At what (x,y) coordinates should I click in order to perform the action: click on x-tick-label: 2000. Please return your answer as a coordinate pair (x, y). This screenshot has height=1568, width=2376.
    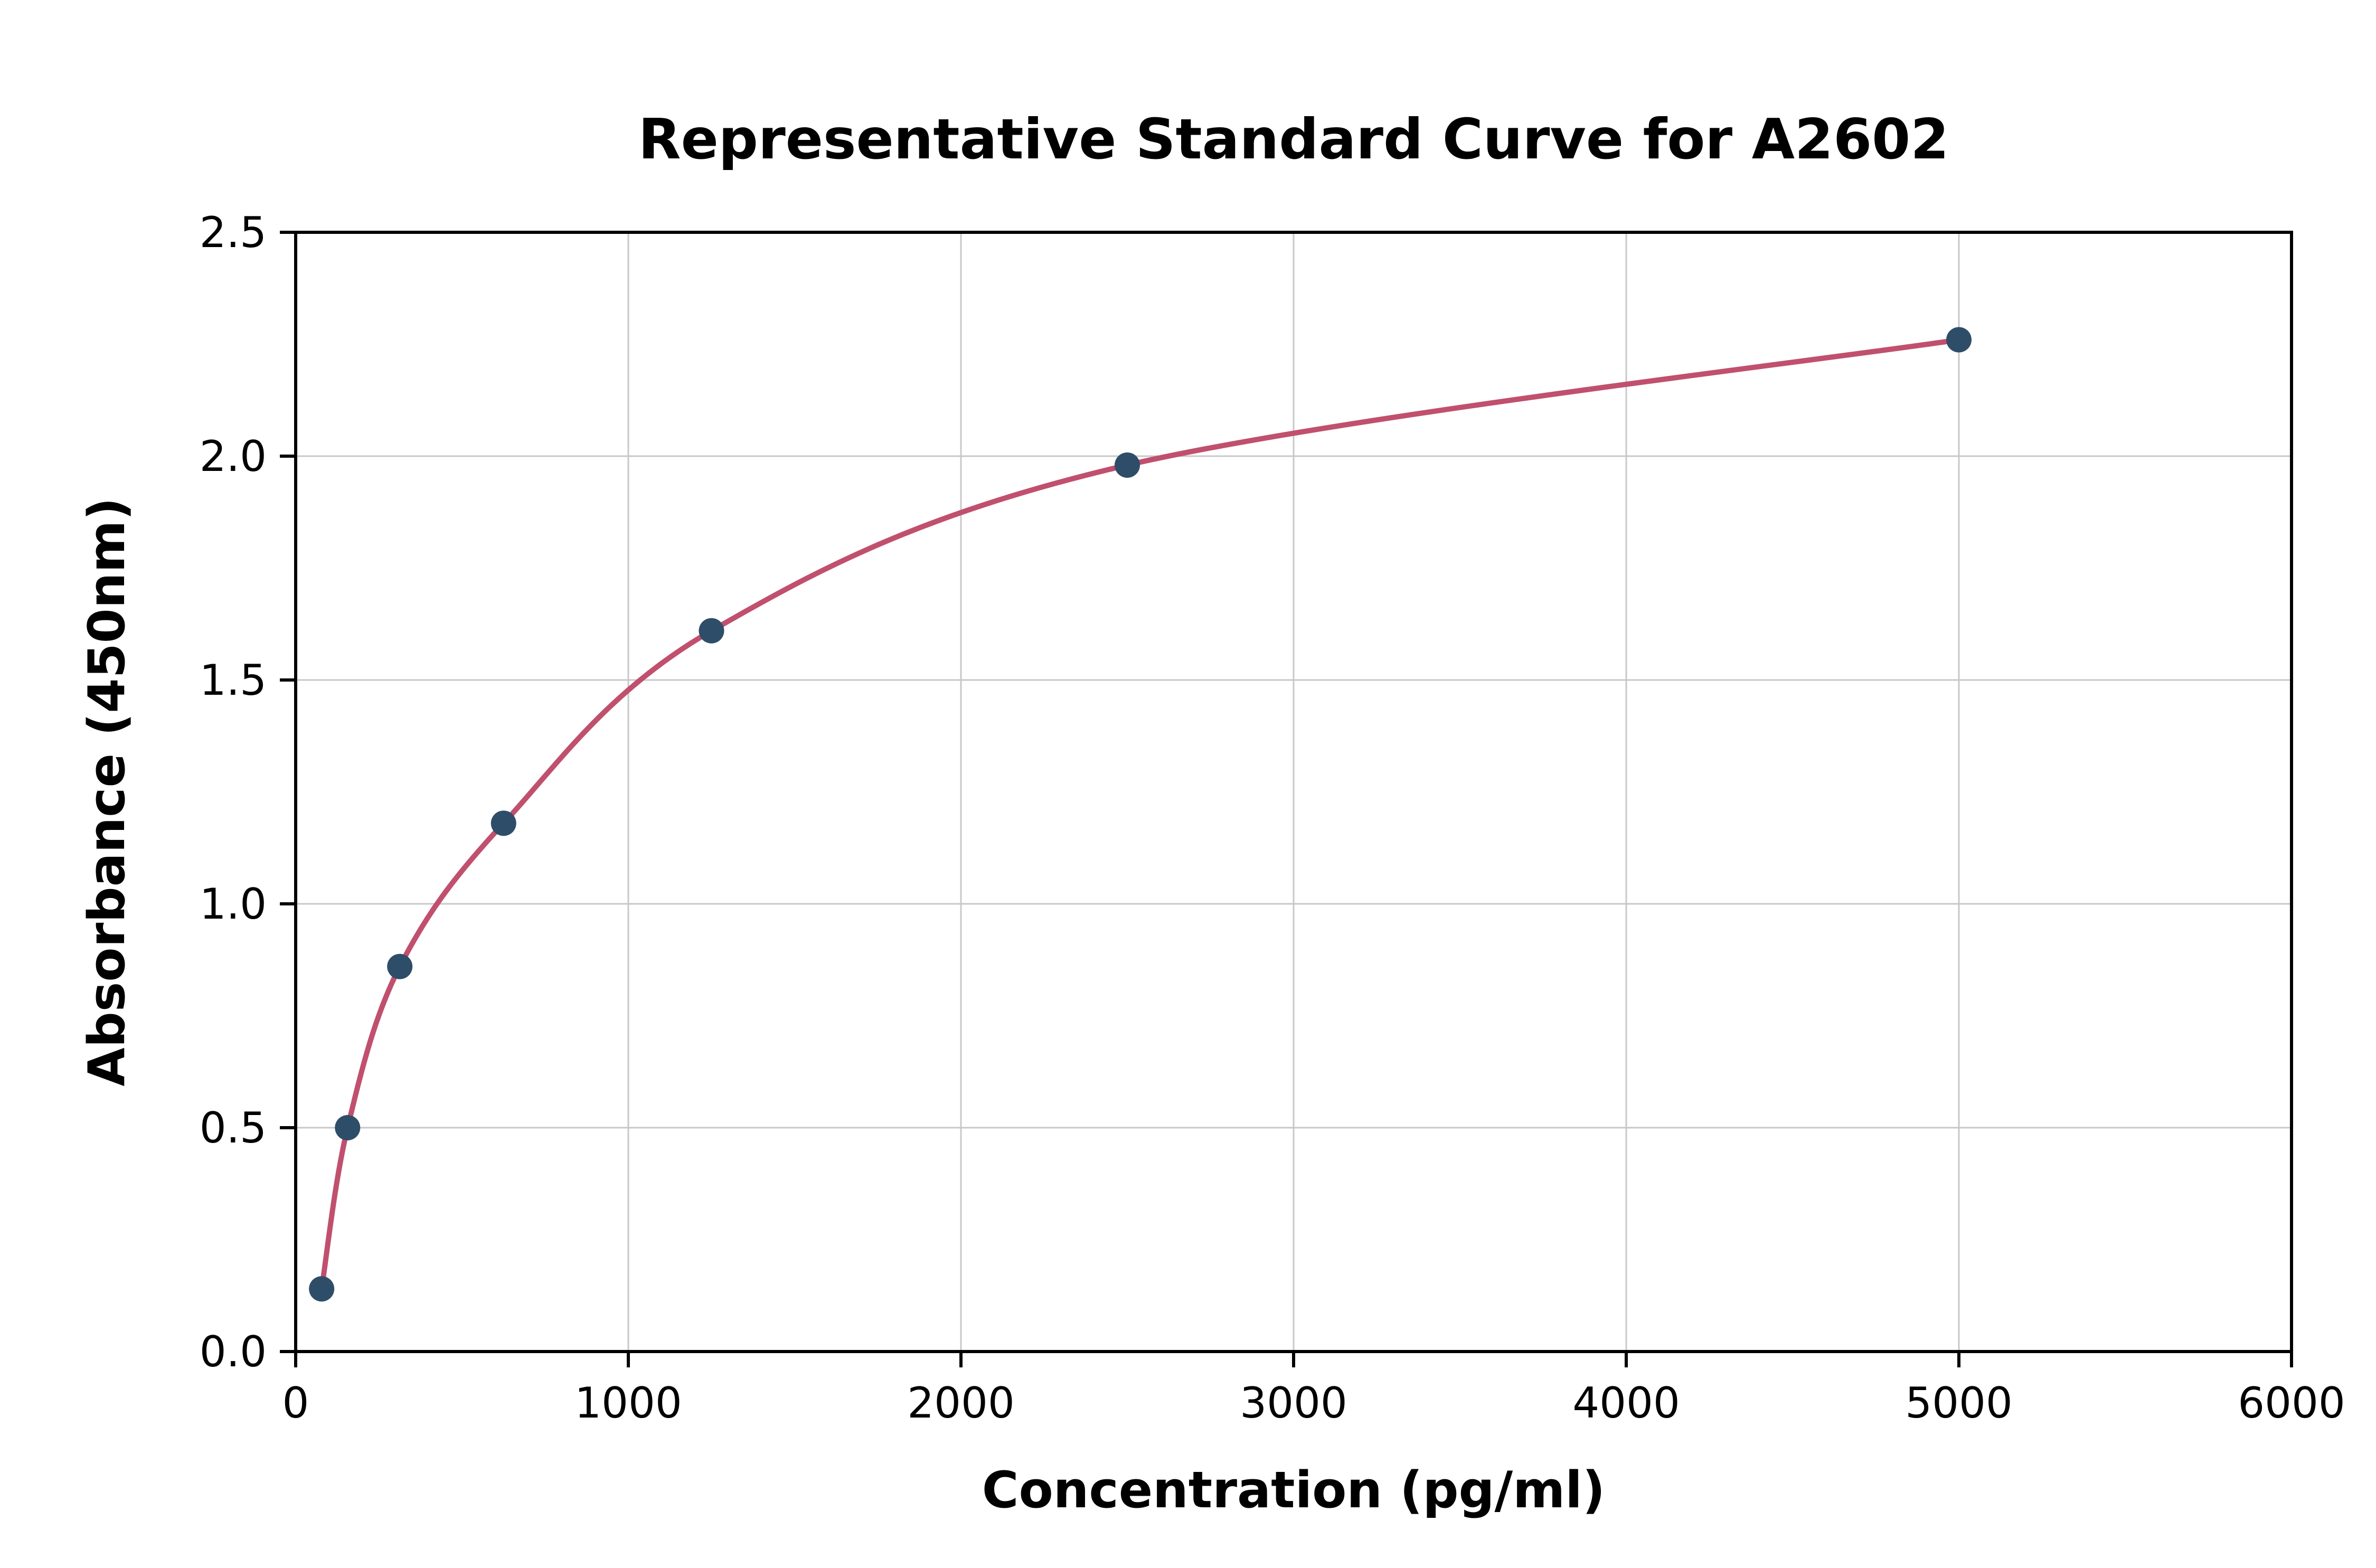
    Looking at the image, I should click on (961, 1403).